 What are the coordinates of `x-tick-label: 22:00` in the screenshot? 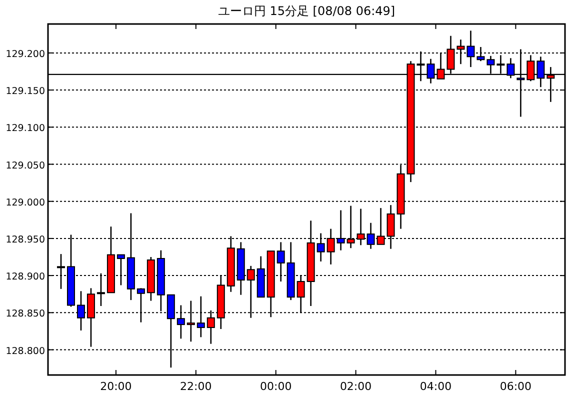 It's located at (196, 386).